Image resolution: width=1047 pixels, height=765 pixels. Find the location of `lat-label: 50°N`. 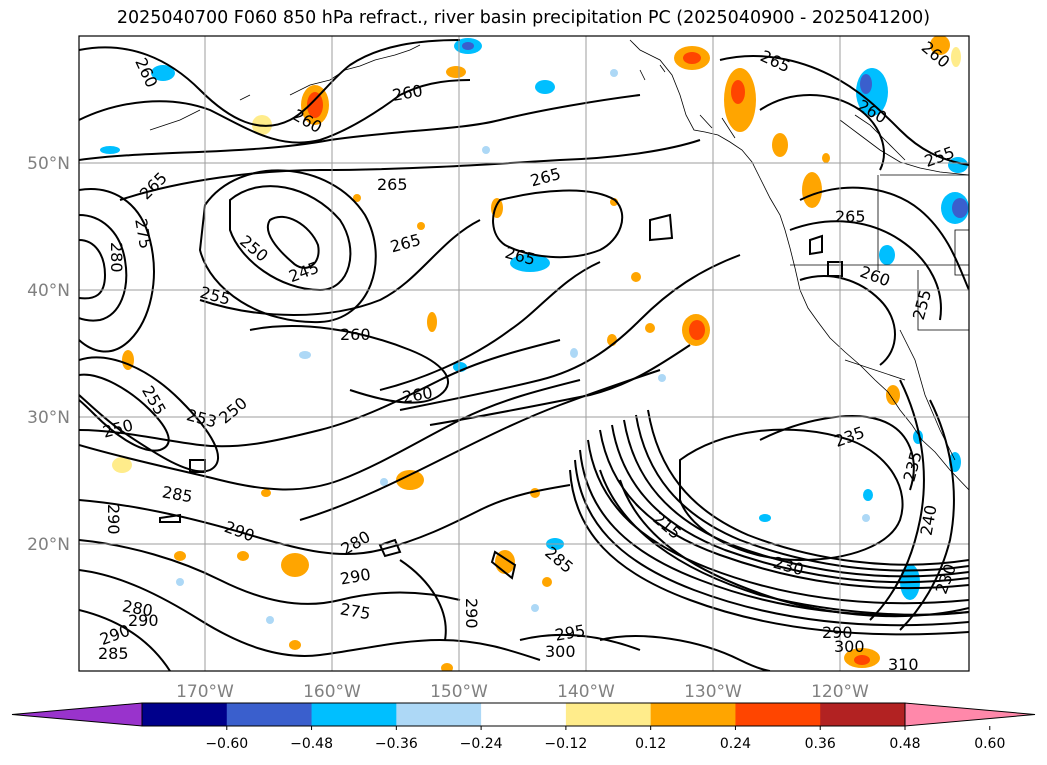

lat-label: 50°N is located at coordinates (48, 164).